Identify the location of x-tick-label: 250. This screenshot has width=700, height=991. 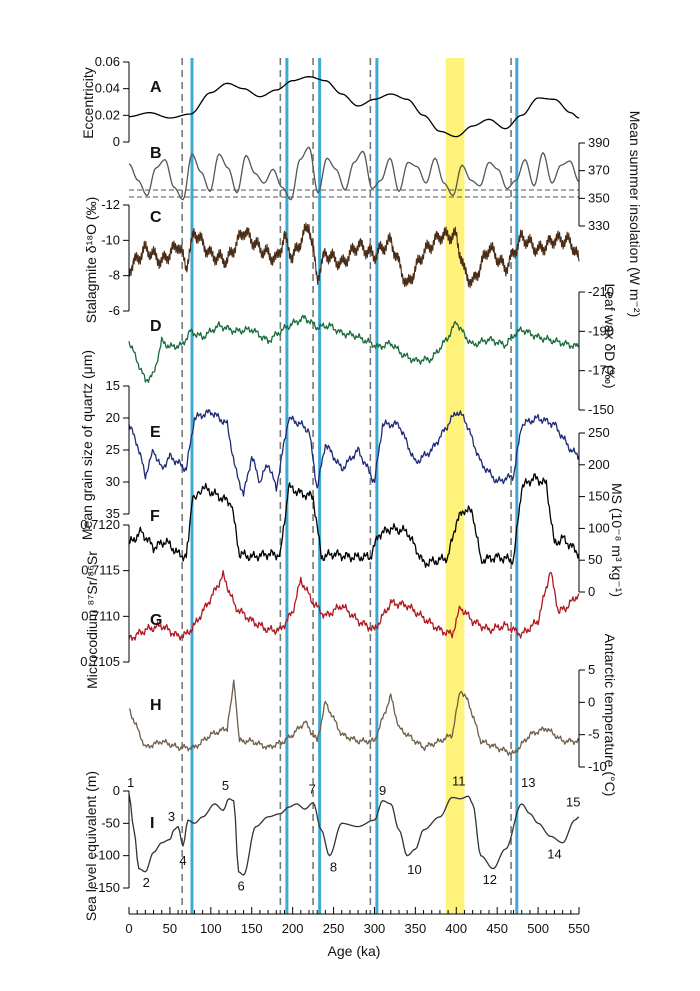
(334, 928).